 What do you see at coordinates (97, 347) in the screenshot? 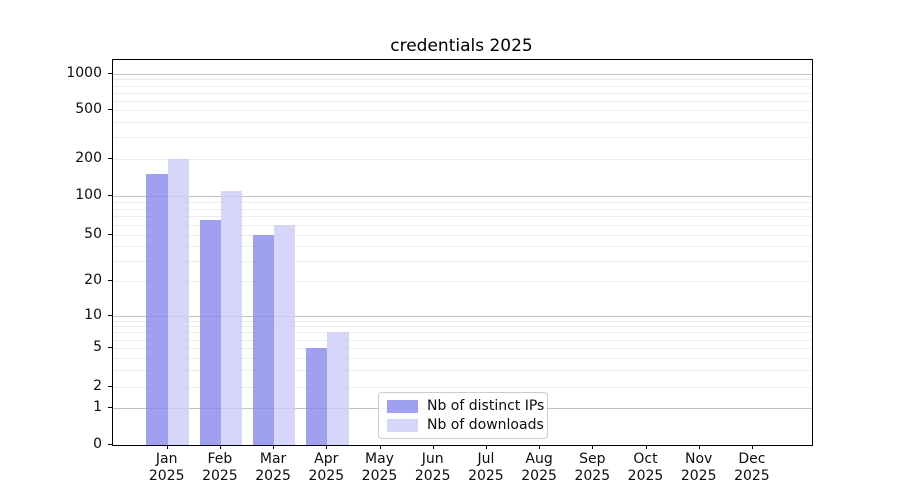
I see `y-tick-label: 5` at bounding box center [97, 347].